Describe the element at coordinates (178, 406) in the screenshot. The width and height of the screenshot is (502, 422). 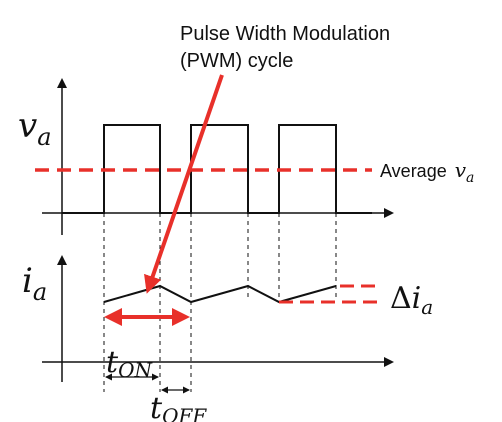
I see `t-off-label: tOFF` at that location.